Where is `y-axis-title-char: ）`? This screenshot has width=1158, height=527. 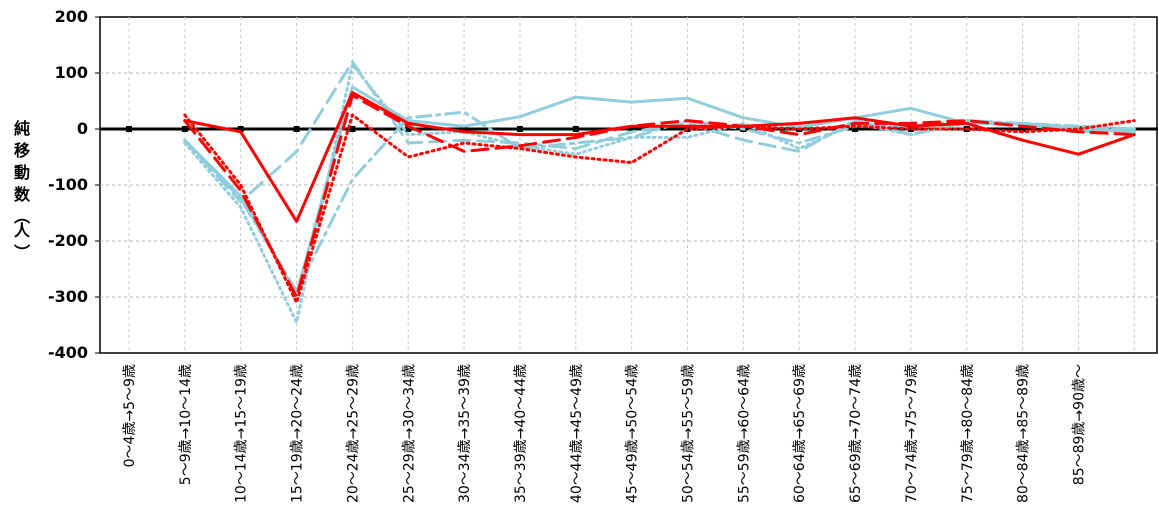
y-axis-title-char: ） is located at coordinates (21, 252).